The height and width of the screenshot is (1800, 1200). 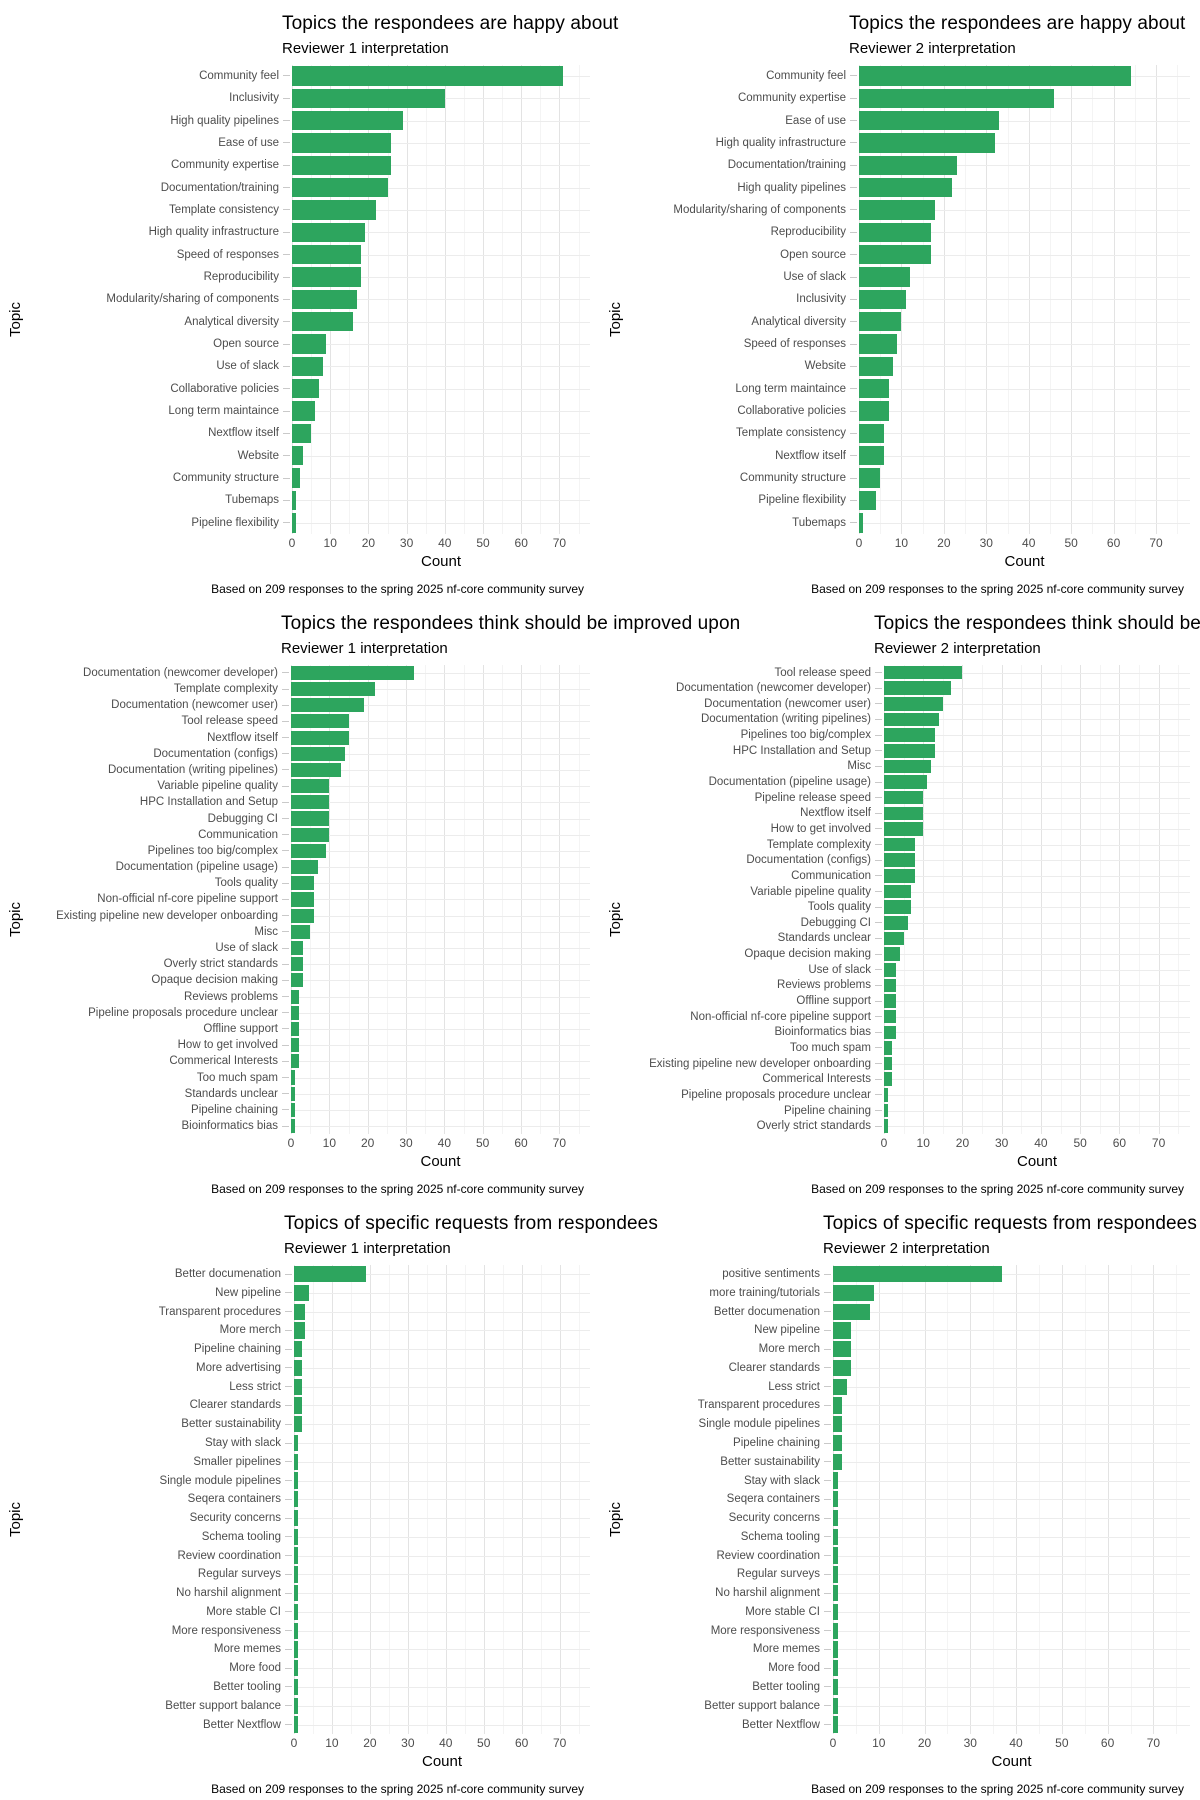 I want to click on category-label-row: Less strict, so click(x=160, y=1386).